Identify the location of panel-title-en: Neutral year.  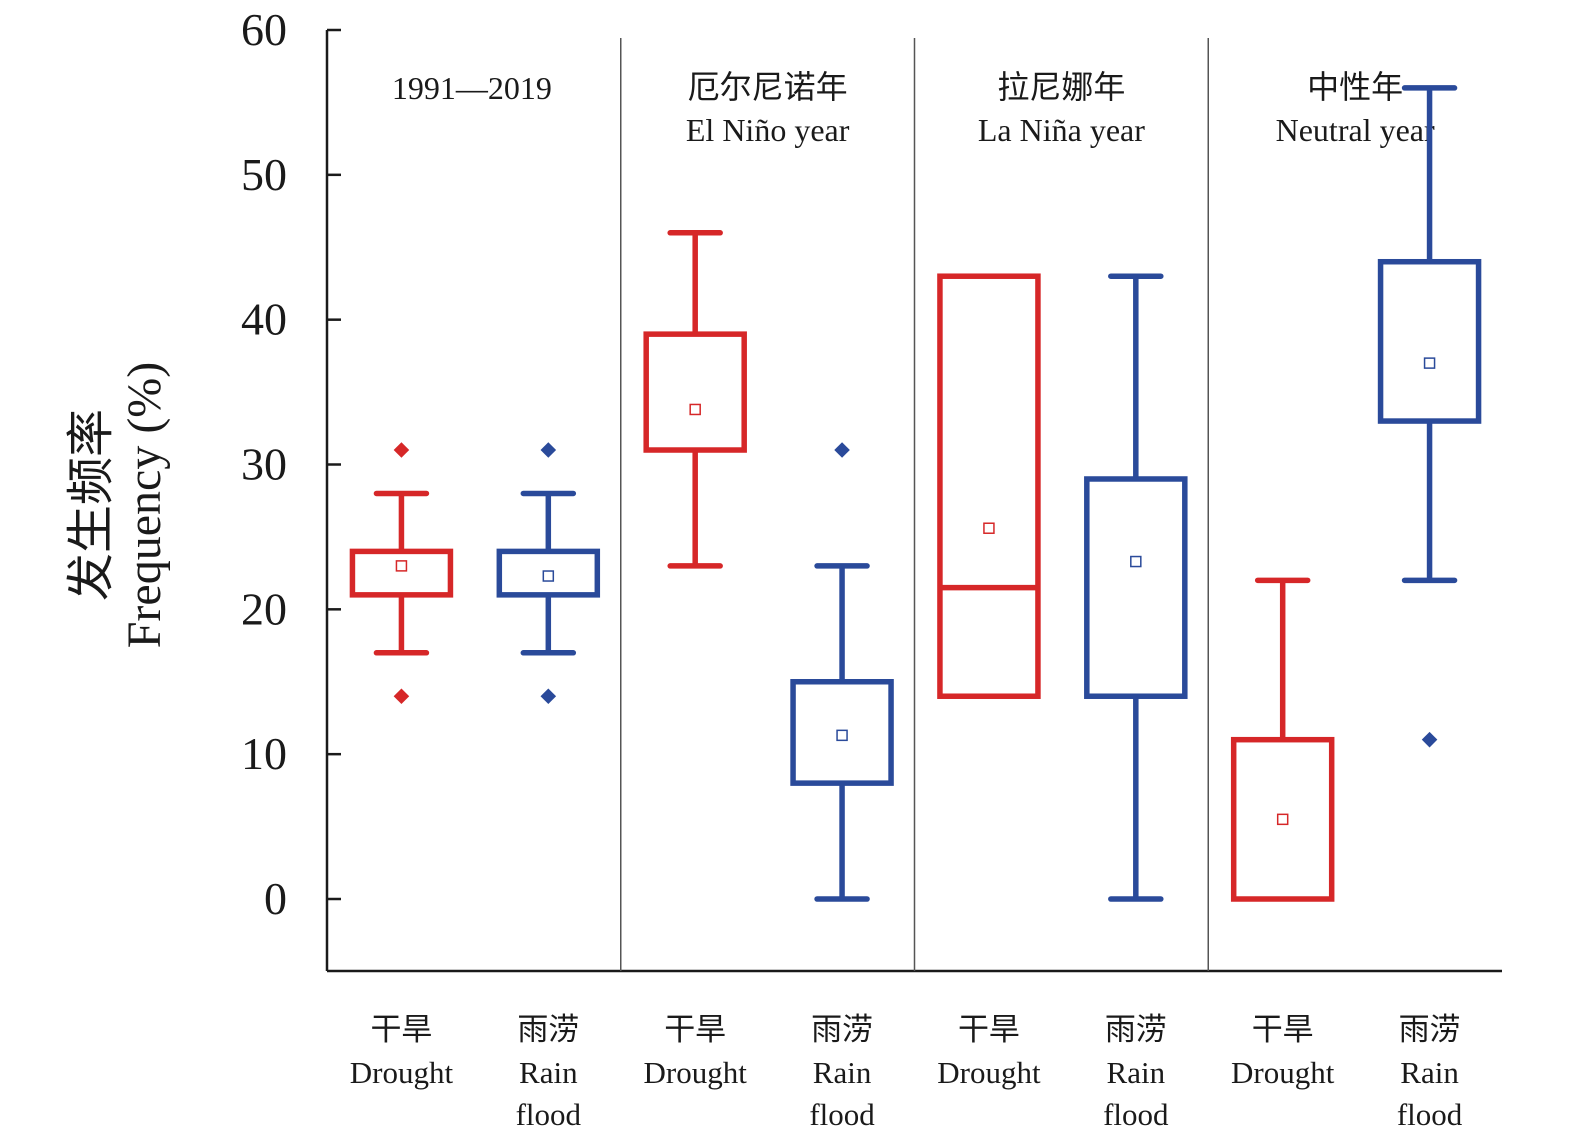
(1355, 130).